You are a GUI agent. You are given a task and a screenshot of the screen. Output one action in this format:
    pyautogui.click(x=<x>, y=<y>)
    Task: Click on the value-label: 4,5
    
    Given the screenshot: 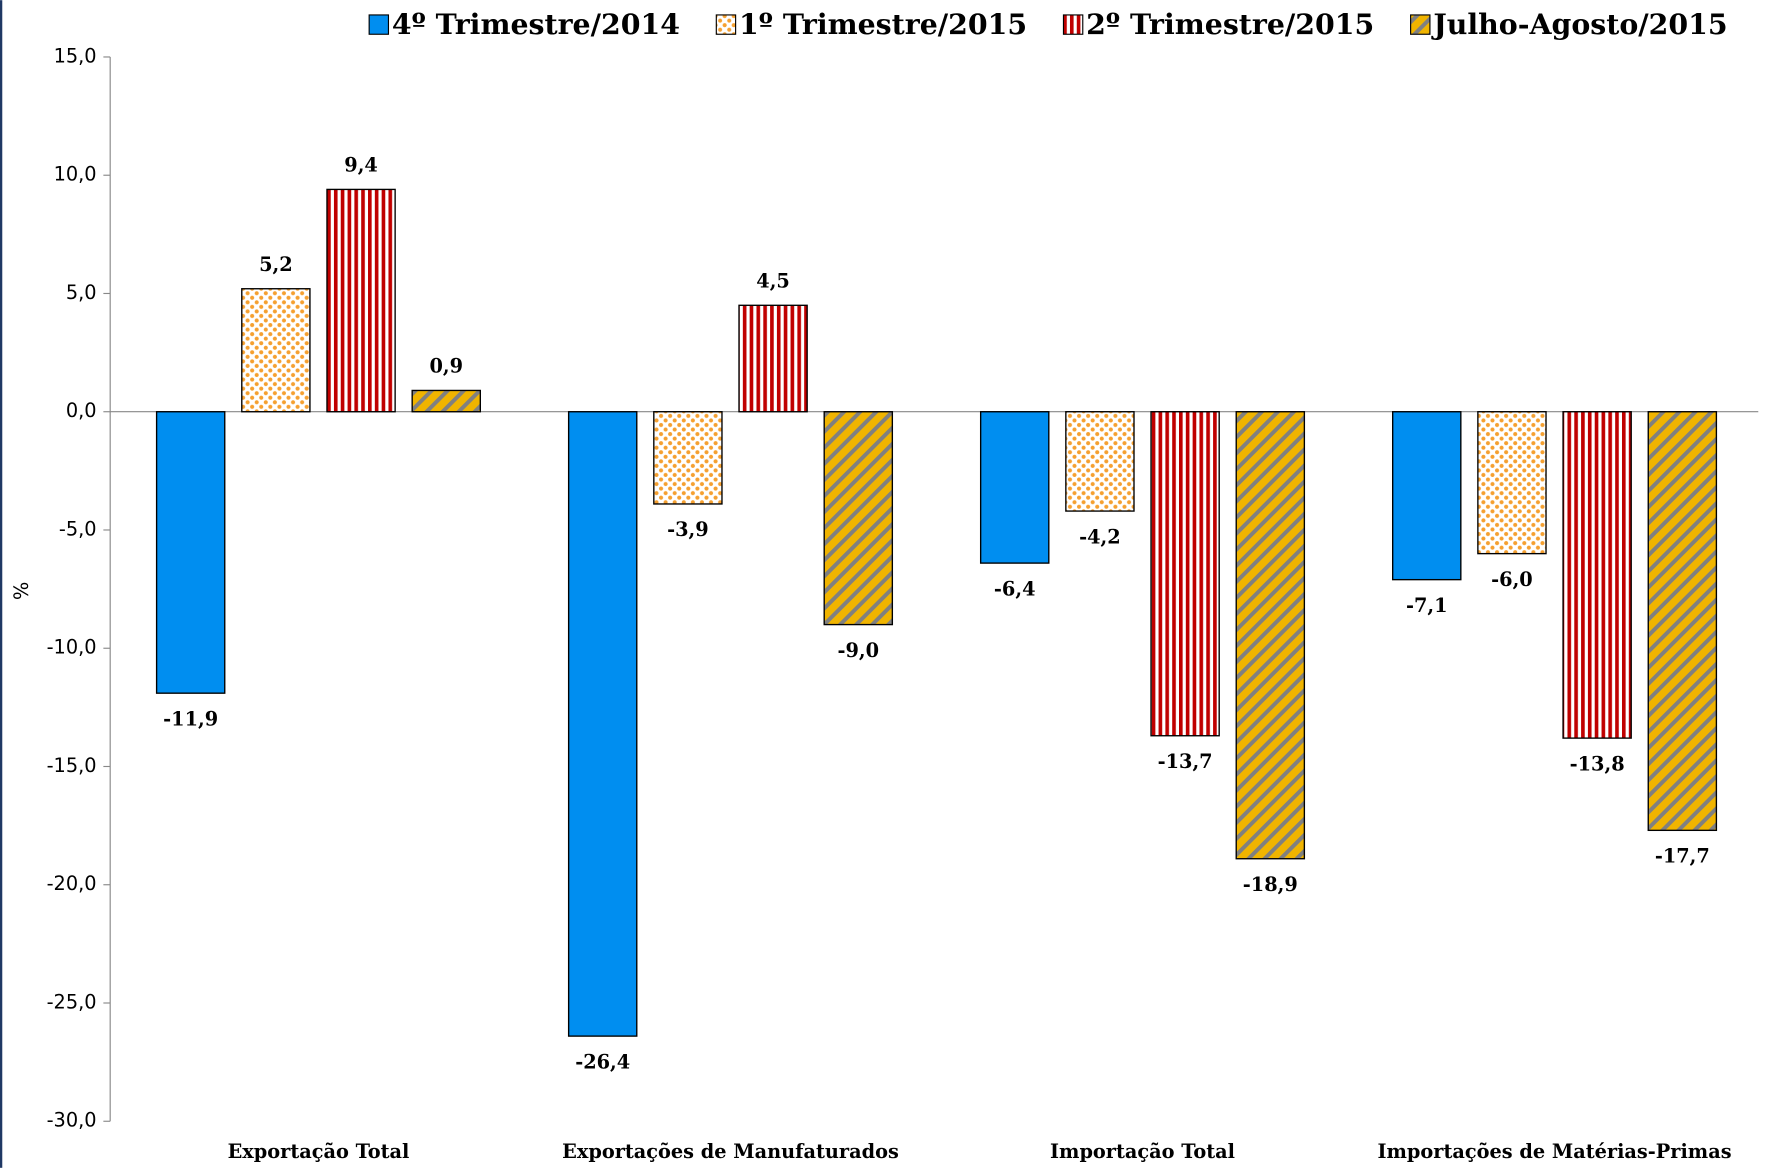 What is the action you would take?
    pyautogui.click(x=773, y=281)
    